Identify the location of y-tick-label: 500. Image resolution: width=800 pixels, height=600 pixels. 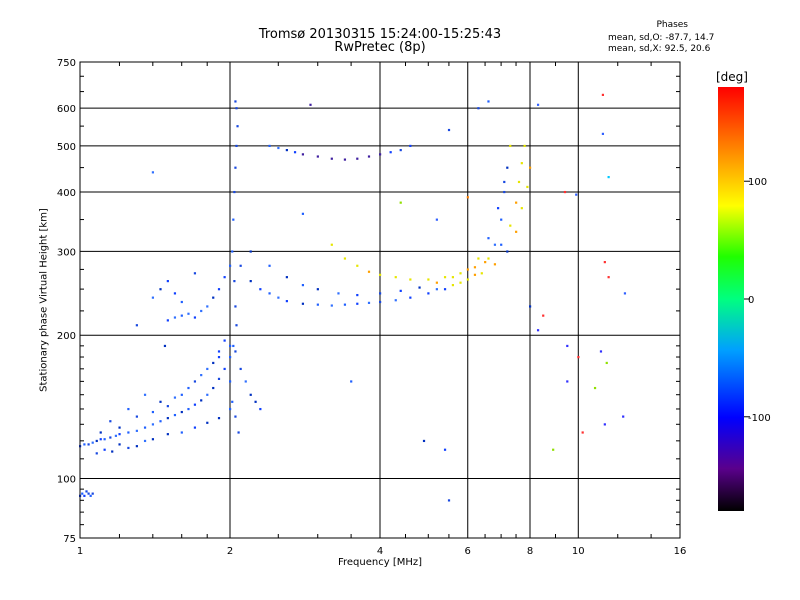
(66, 147).